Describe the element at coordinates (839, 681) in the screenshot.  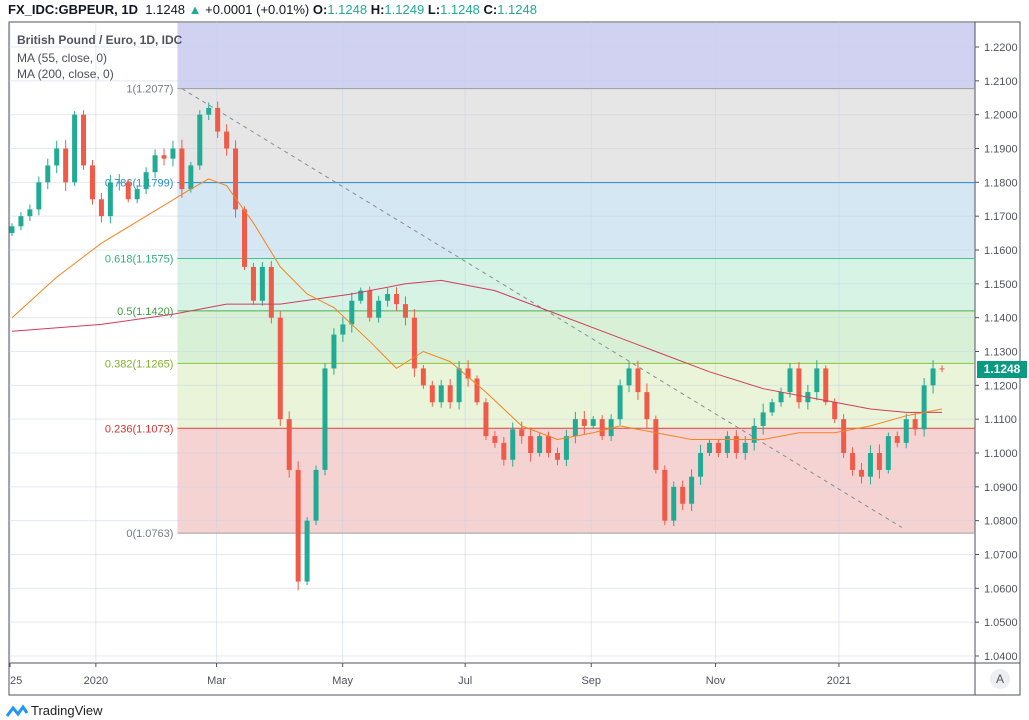
I see `time-tick-label: 2021` at that location.